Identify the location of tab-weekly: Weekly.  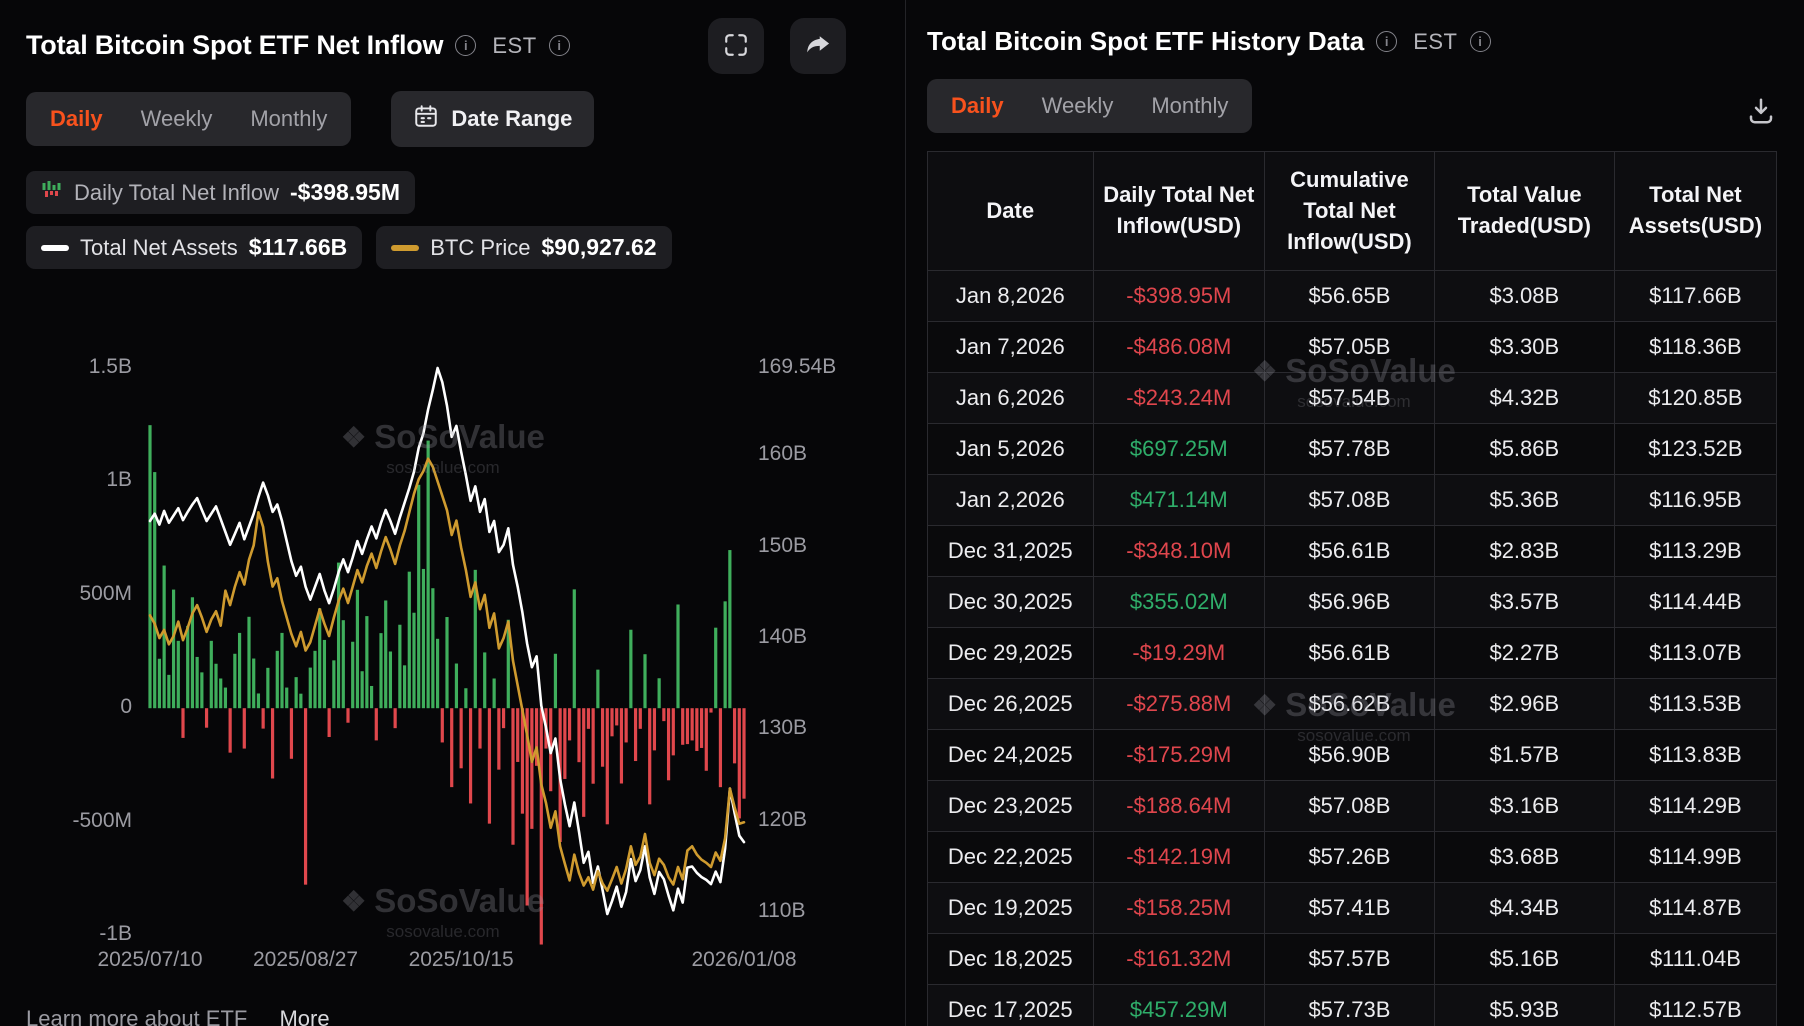
(176, 118).